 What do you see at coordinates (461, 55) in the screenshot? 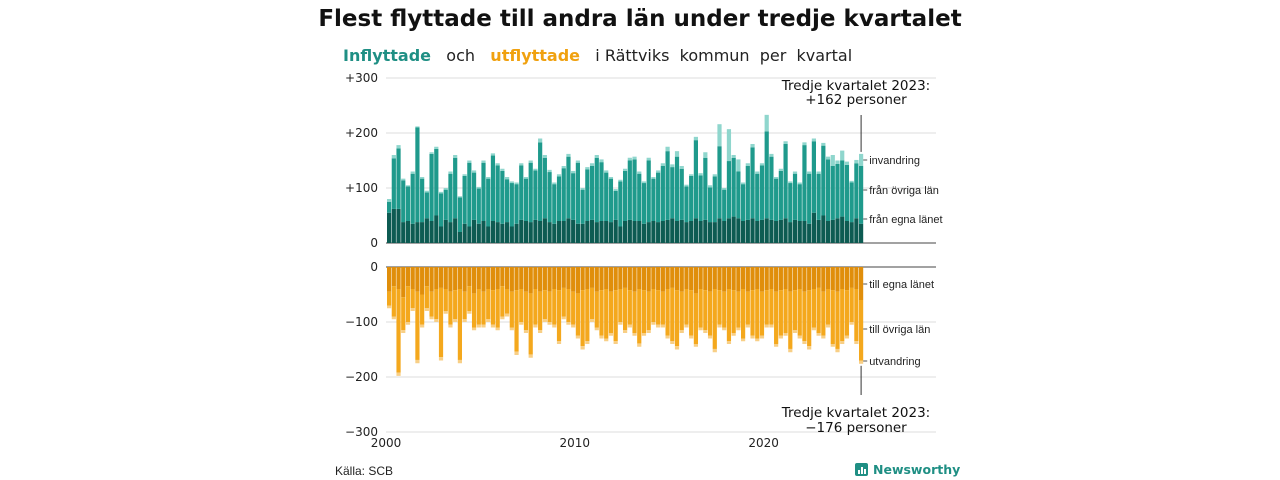
I see `subtitle-and-word: och` at bounding box center [461, 55].